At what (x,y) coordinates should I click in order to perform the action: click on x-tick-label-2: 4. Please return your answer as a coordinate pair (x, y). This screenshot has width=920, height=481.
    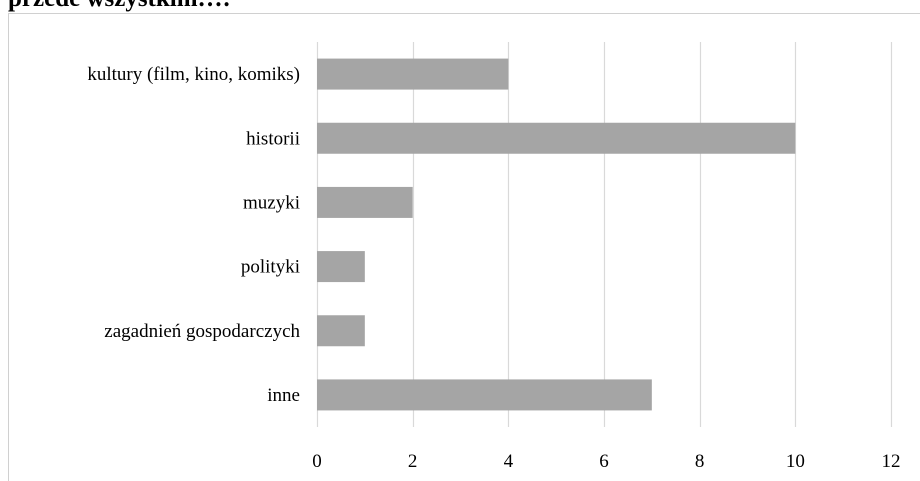
    Looking at the image, I should click on (509, 461).